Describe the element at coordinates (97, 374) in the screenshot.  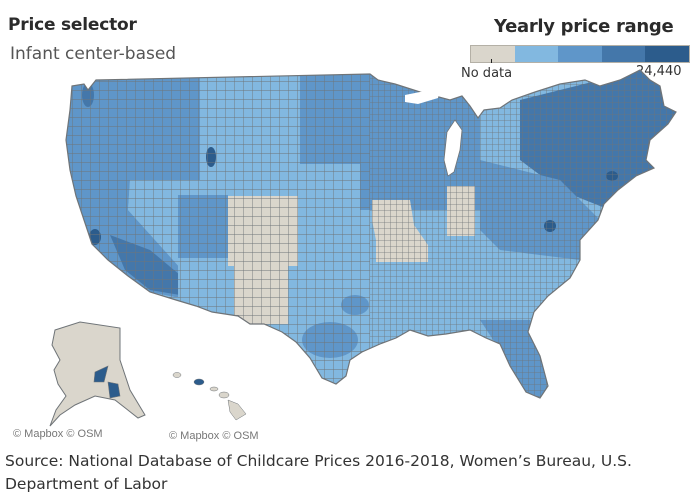
I see `alaska` at that location.